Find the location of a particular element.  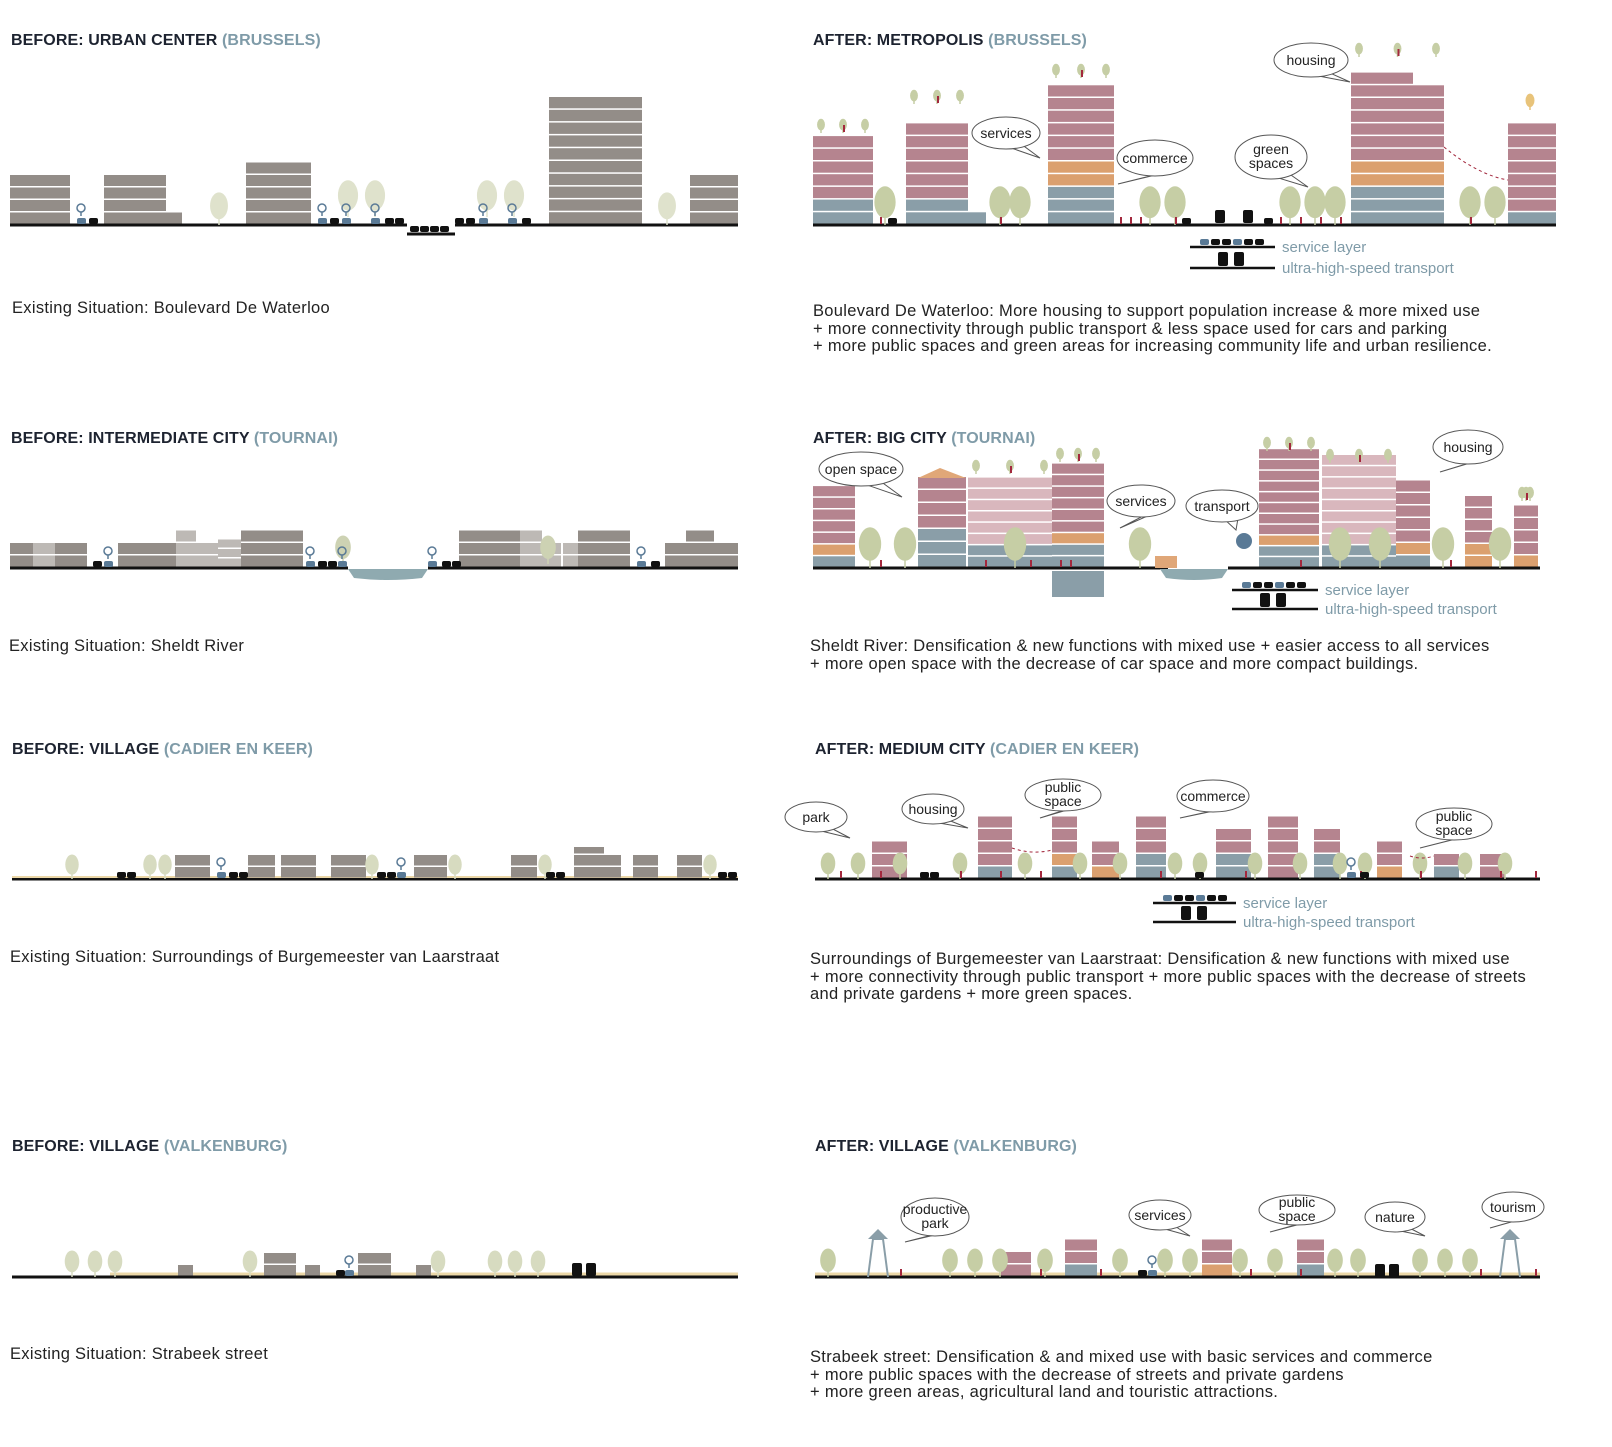

transport-legend: service layer ultra-high-speed transport is located at coordinates (1322, 258).